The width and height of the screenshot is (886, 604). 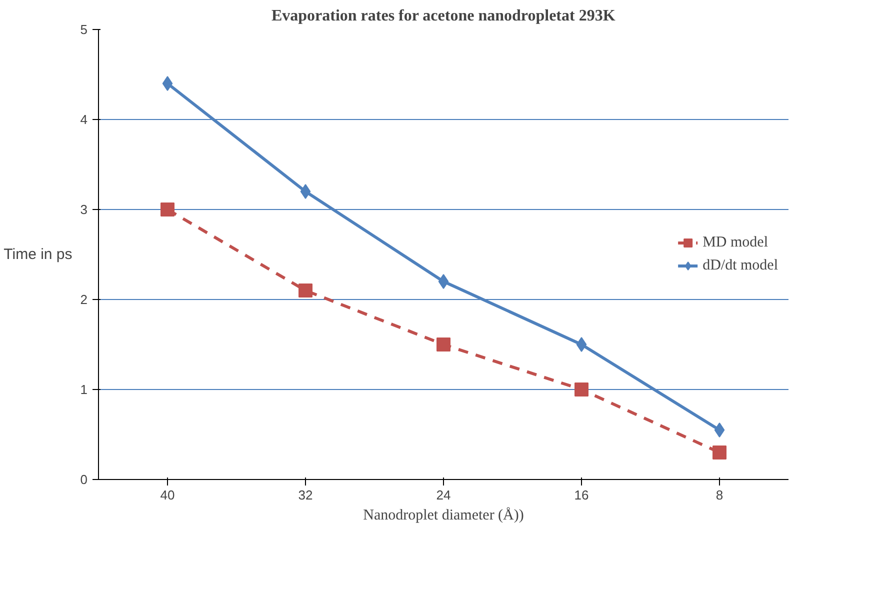 I want to click on x-tick-label: 24, so click(x=443, y=495).